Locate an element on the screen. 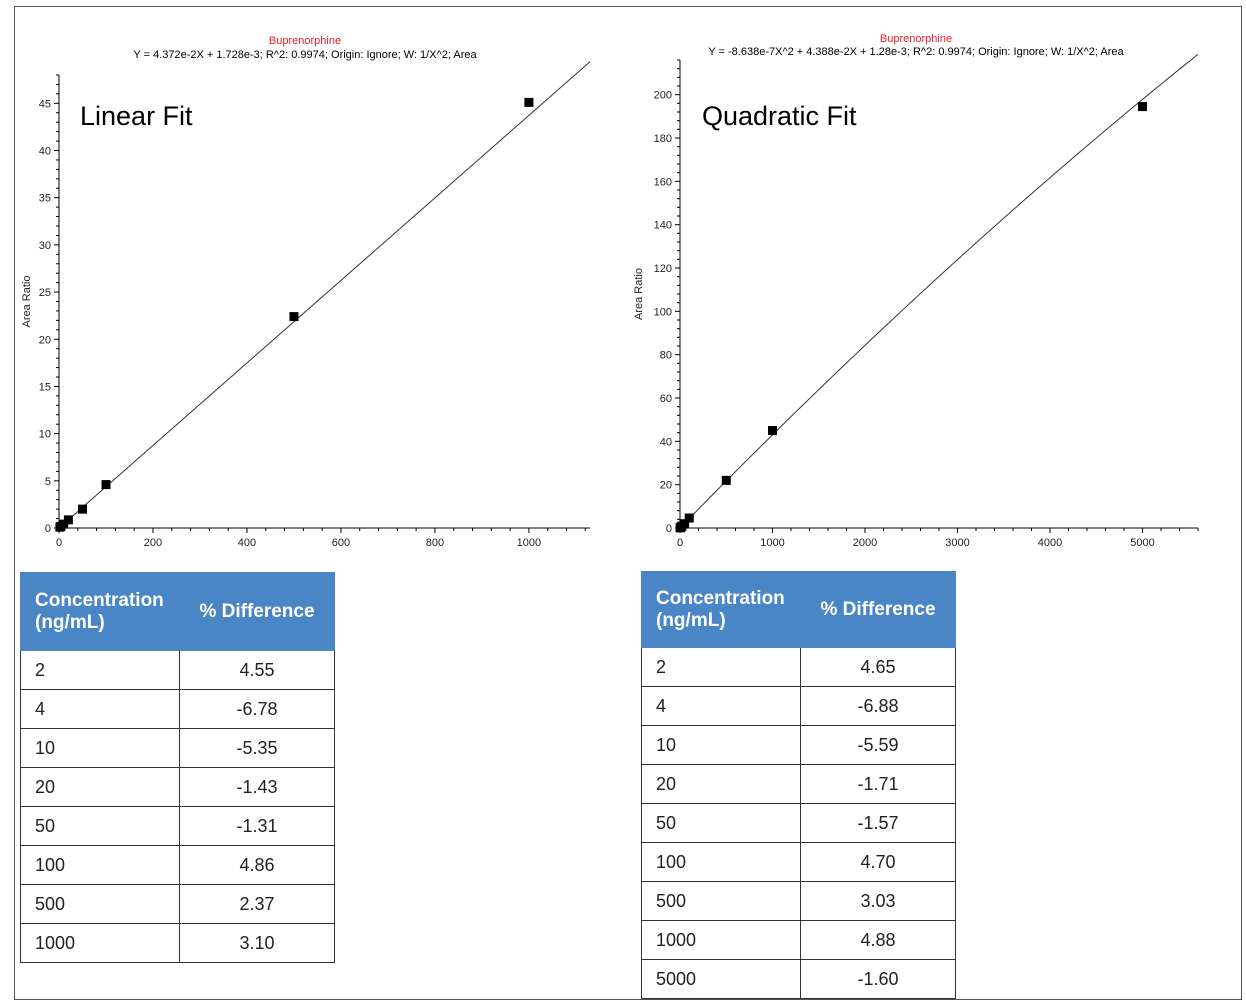  table-row: 50 -1.31 is located at coordinates (177, 826).